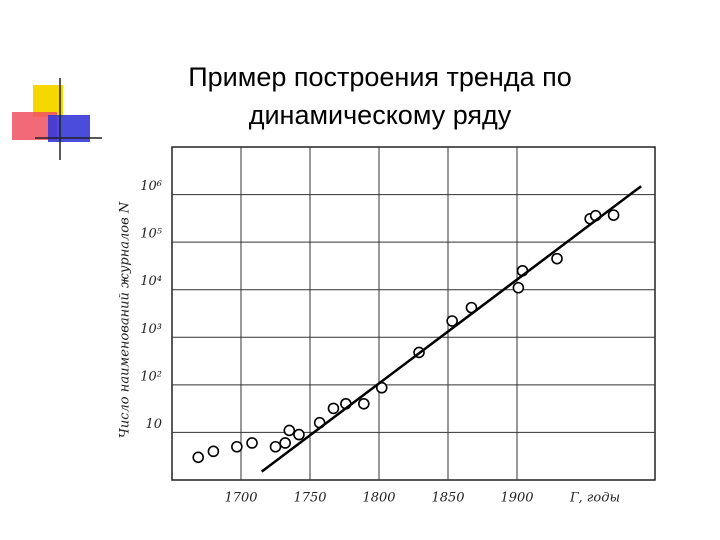  Describe the element at coordinates (151, 376) in the screenshot. I see `y-tick-label: 10²` at that location.